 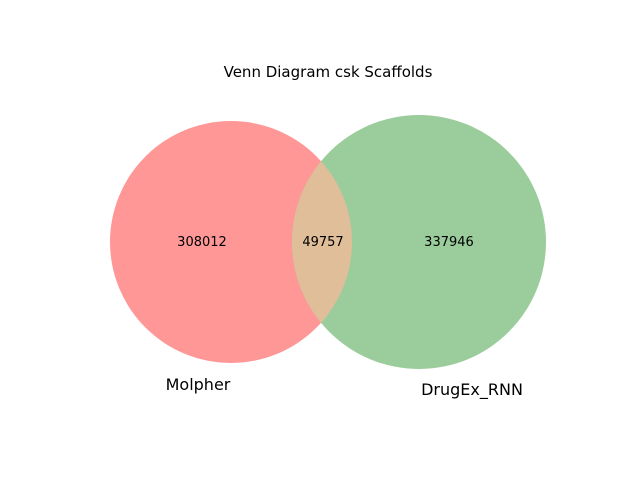 What do you see at coordinates (198, 384) in the screenshot?
I see `set-a-label: Molpher` at bounding box center [198, 384].